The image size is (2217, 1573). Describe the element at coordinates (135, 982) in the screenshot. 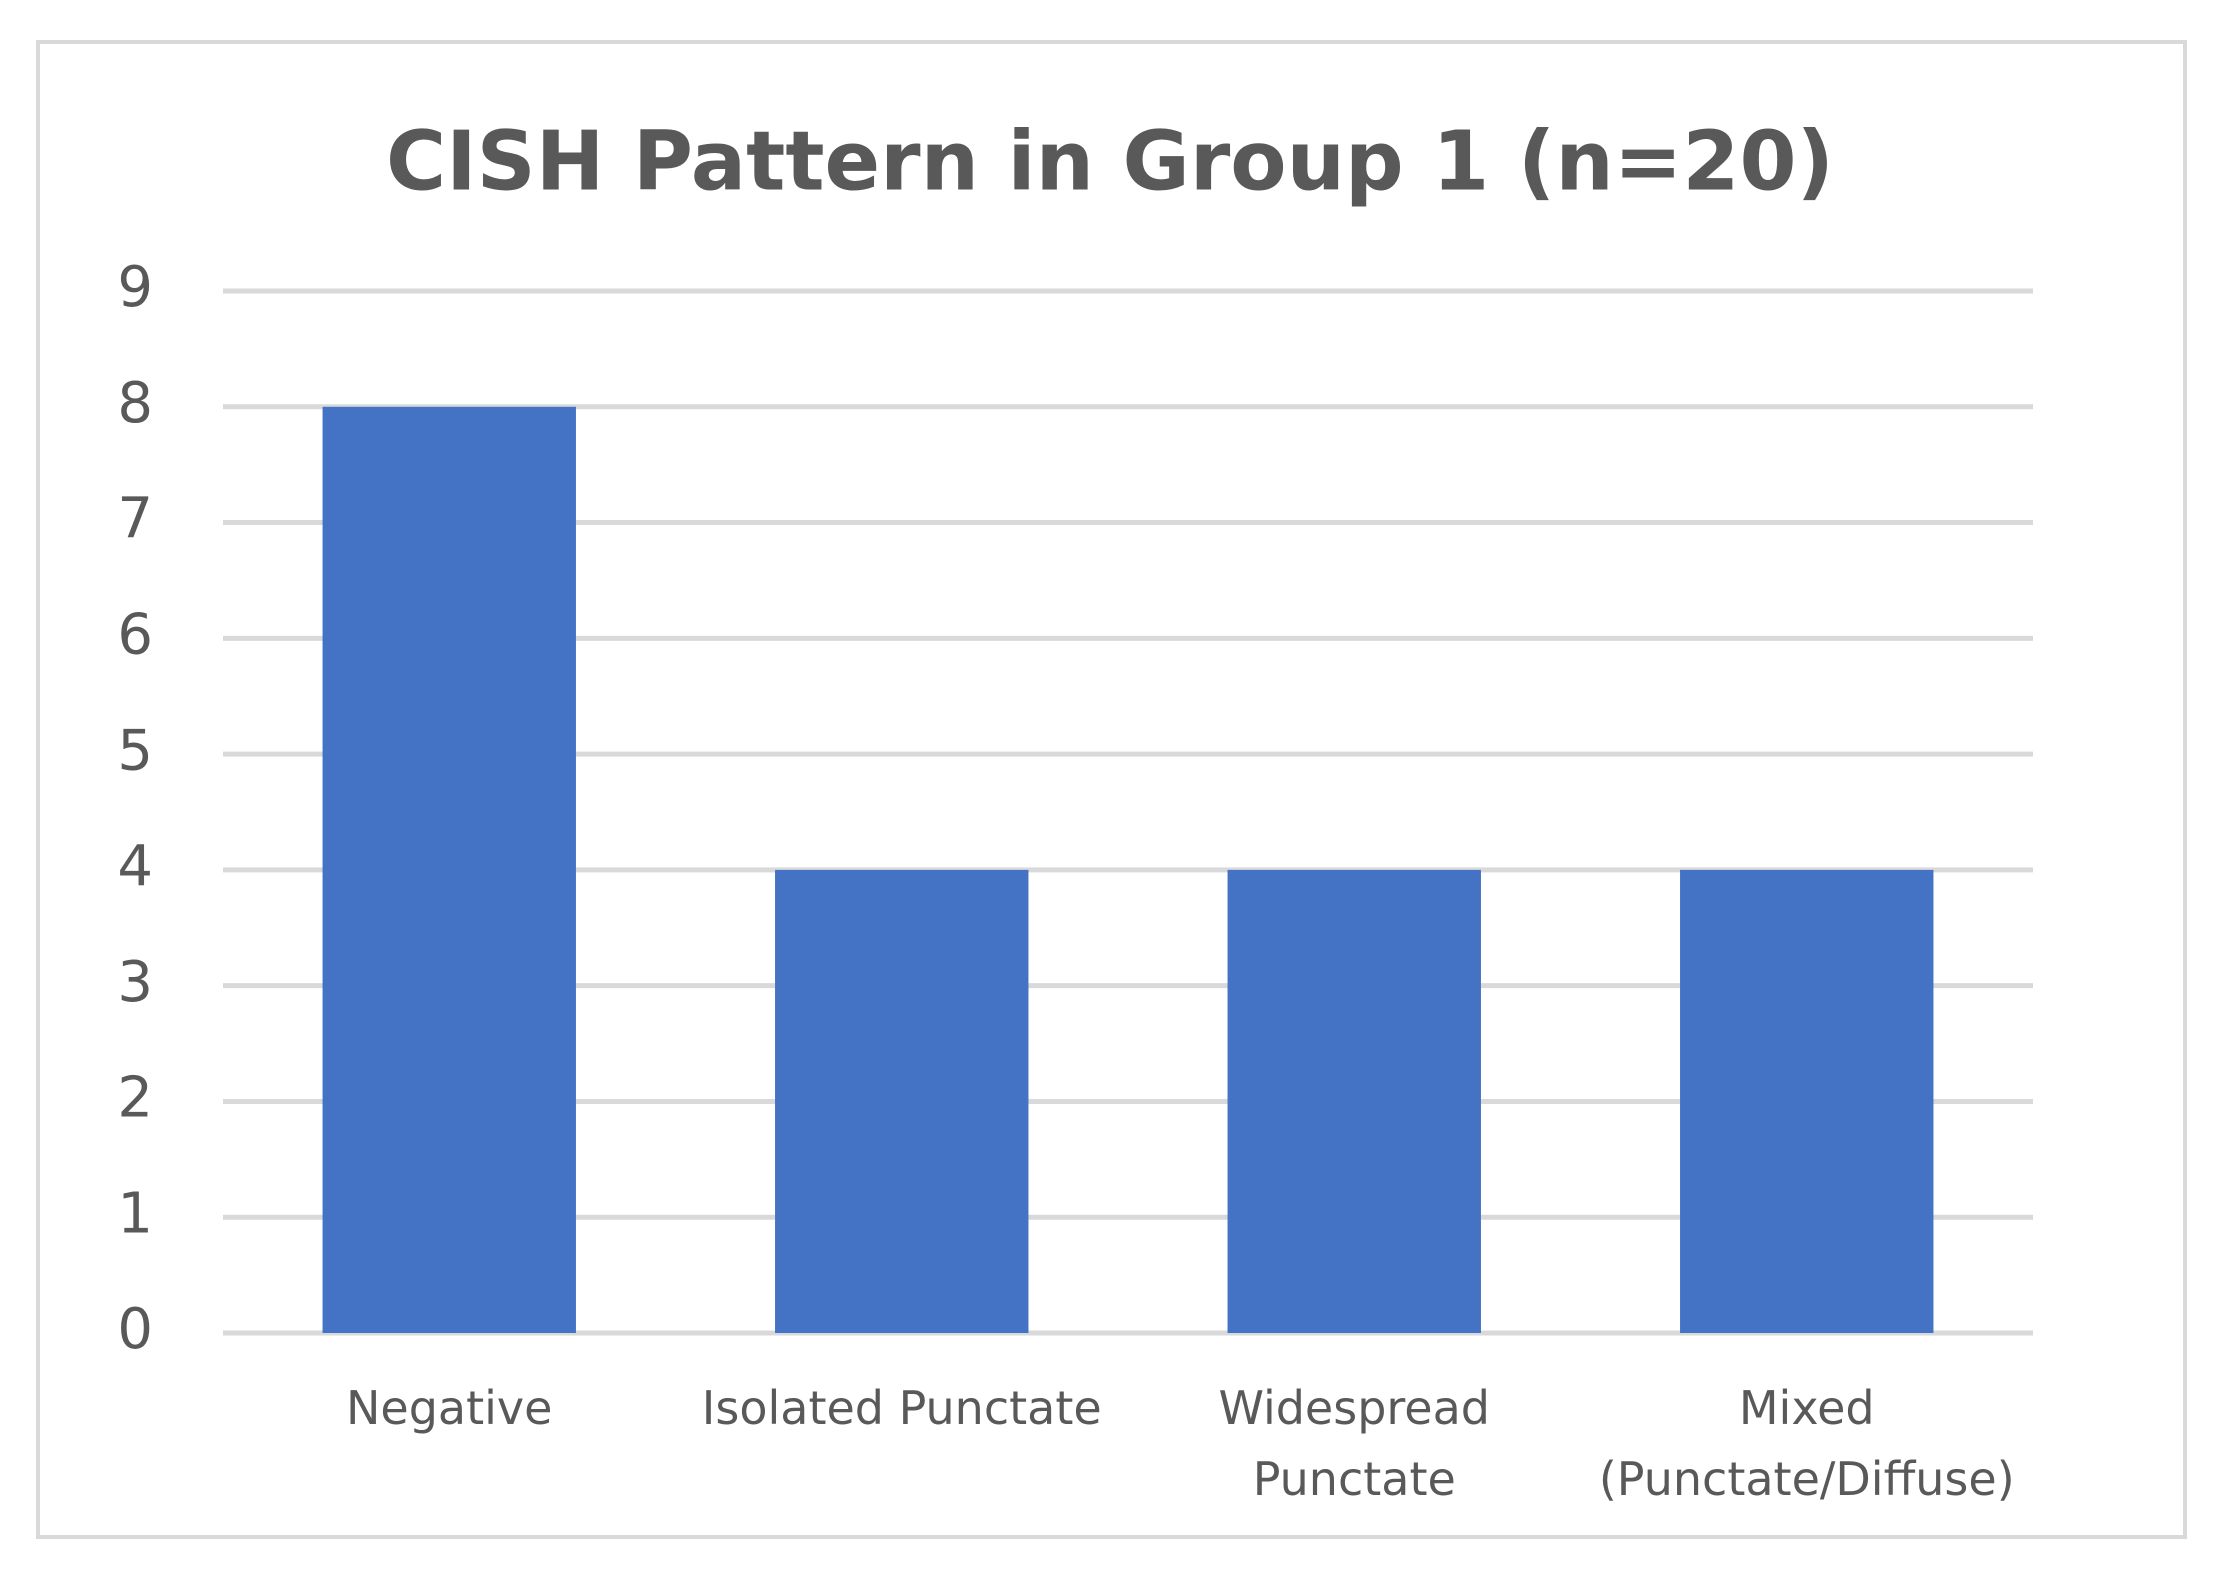

I see `y-tick-label: 3` at that location.